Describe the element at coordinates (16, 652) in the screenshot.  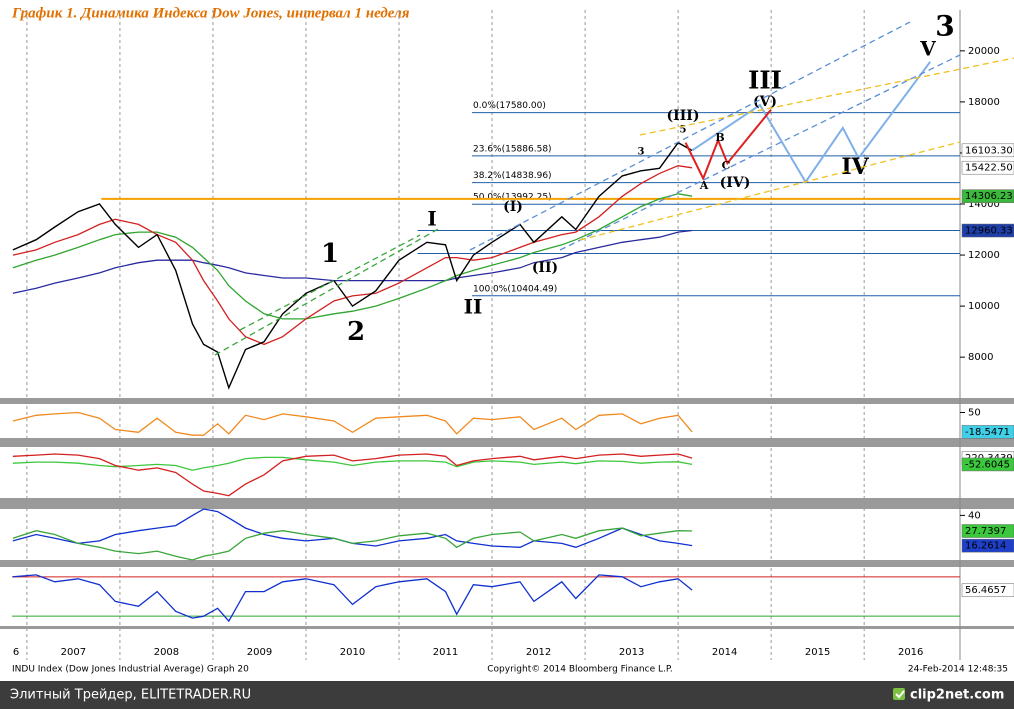
I see `x-tick-label: 6` at that location.